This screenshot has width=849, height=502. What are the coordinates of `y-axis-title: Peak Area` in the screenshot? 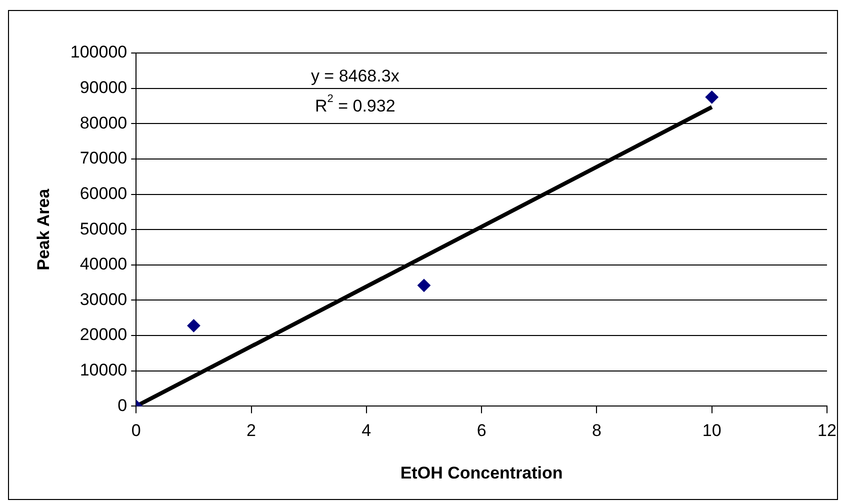 It's located at (43, 229).